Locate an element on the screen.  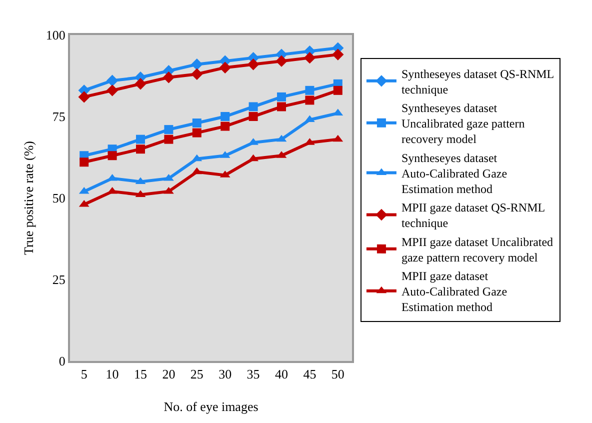
y-tick-label: 0 is located at coordinates (62, 361).